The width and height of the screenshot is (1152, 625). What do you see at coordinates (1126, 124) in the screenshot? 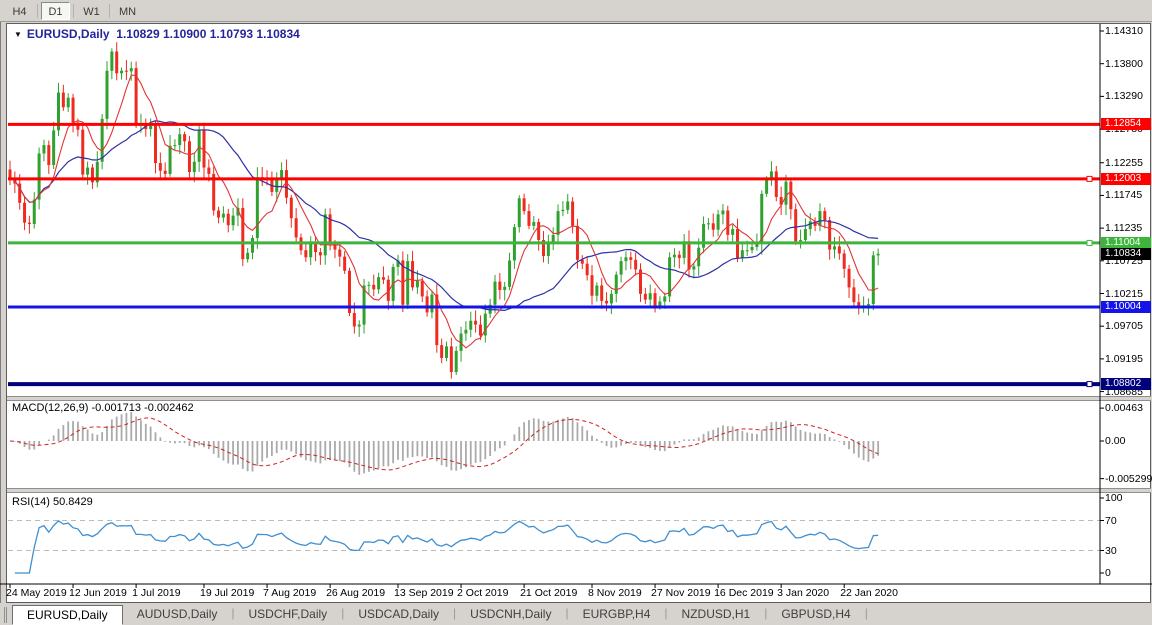
I see `price-level-badge: 1.12854` at bounding box center [1126, 124].